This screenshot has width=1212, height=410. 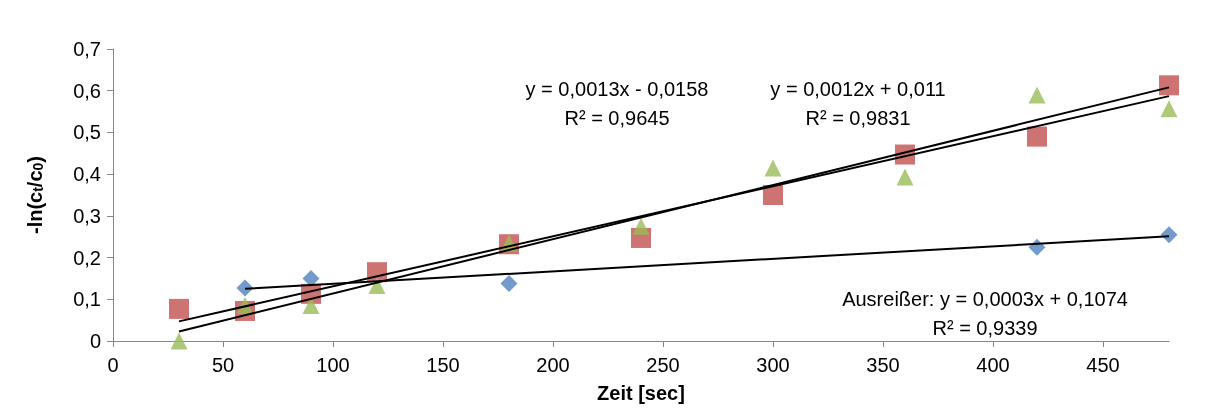 What do you see at coordinates (993, 365) in the screenshot?
I see `x-tick-label: 400` at bounding box center [993, 365].